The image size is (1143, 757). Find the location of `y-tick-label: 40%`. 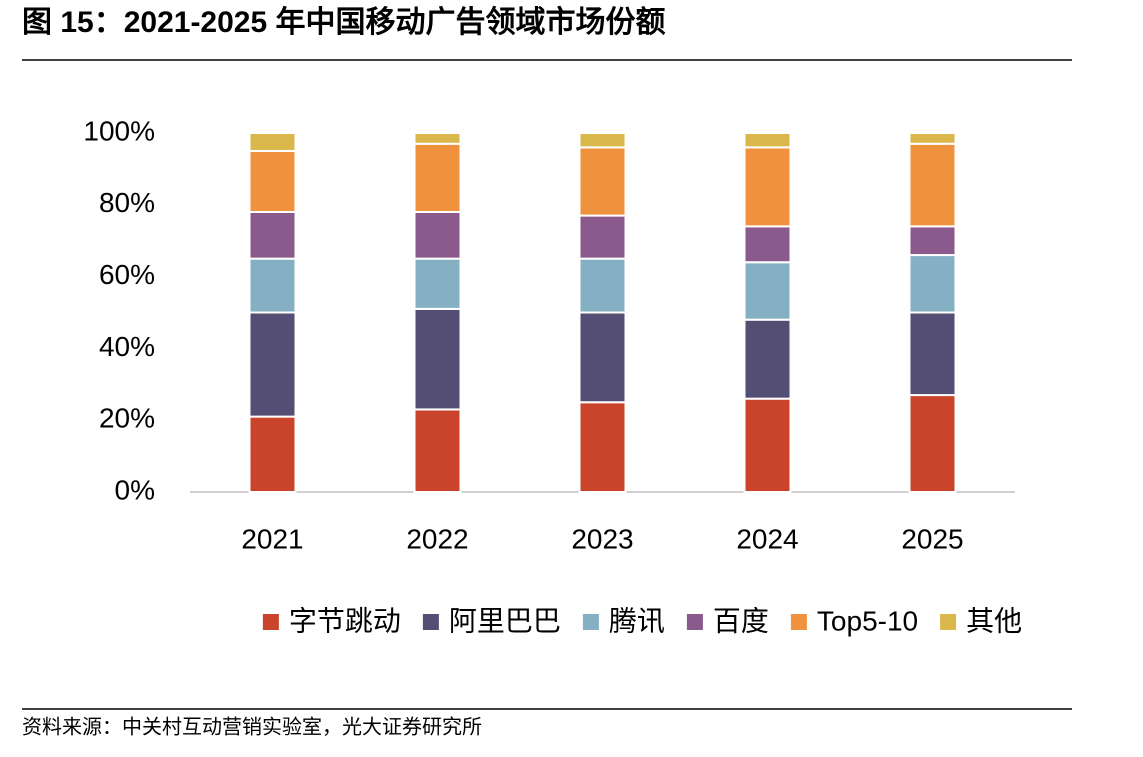

y-tick-label: 40% is located at coordinates (127, 346).